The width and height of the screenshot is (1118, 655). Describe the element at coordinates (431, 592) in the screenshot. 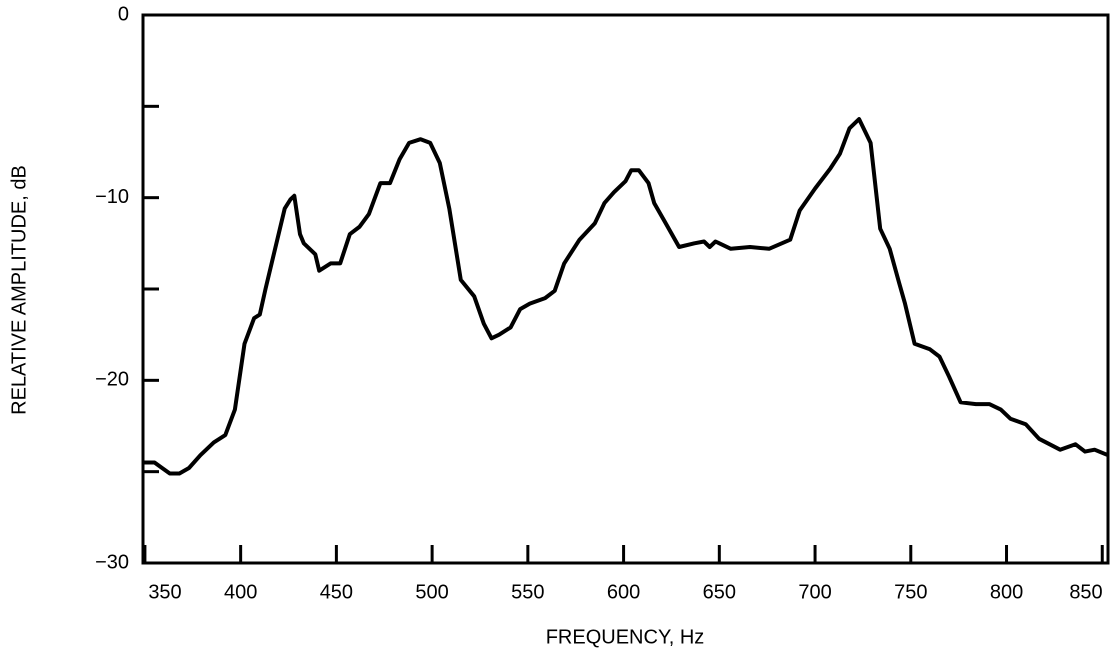

I see `x-tick-label: 500` at that location.